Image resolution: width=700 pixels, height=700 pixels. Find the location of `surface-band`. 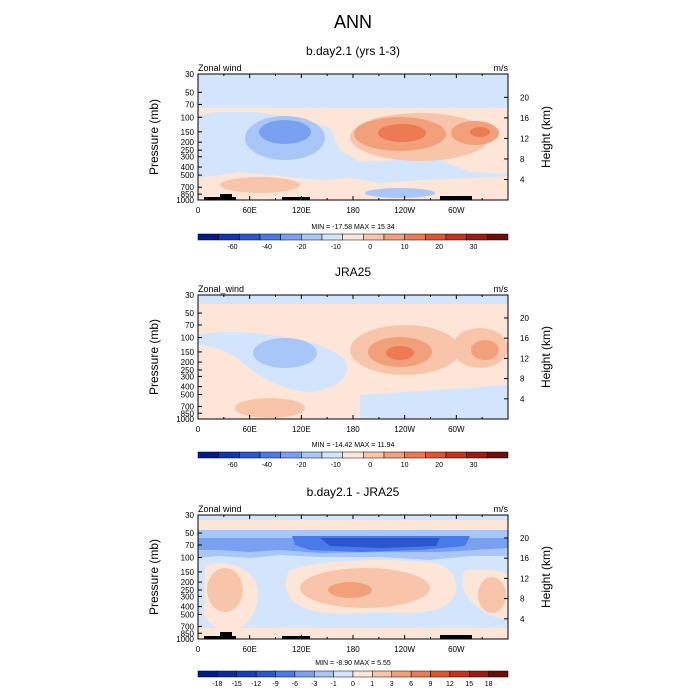

surface-band is located at coordinates (353, 633).